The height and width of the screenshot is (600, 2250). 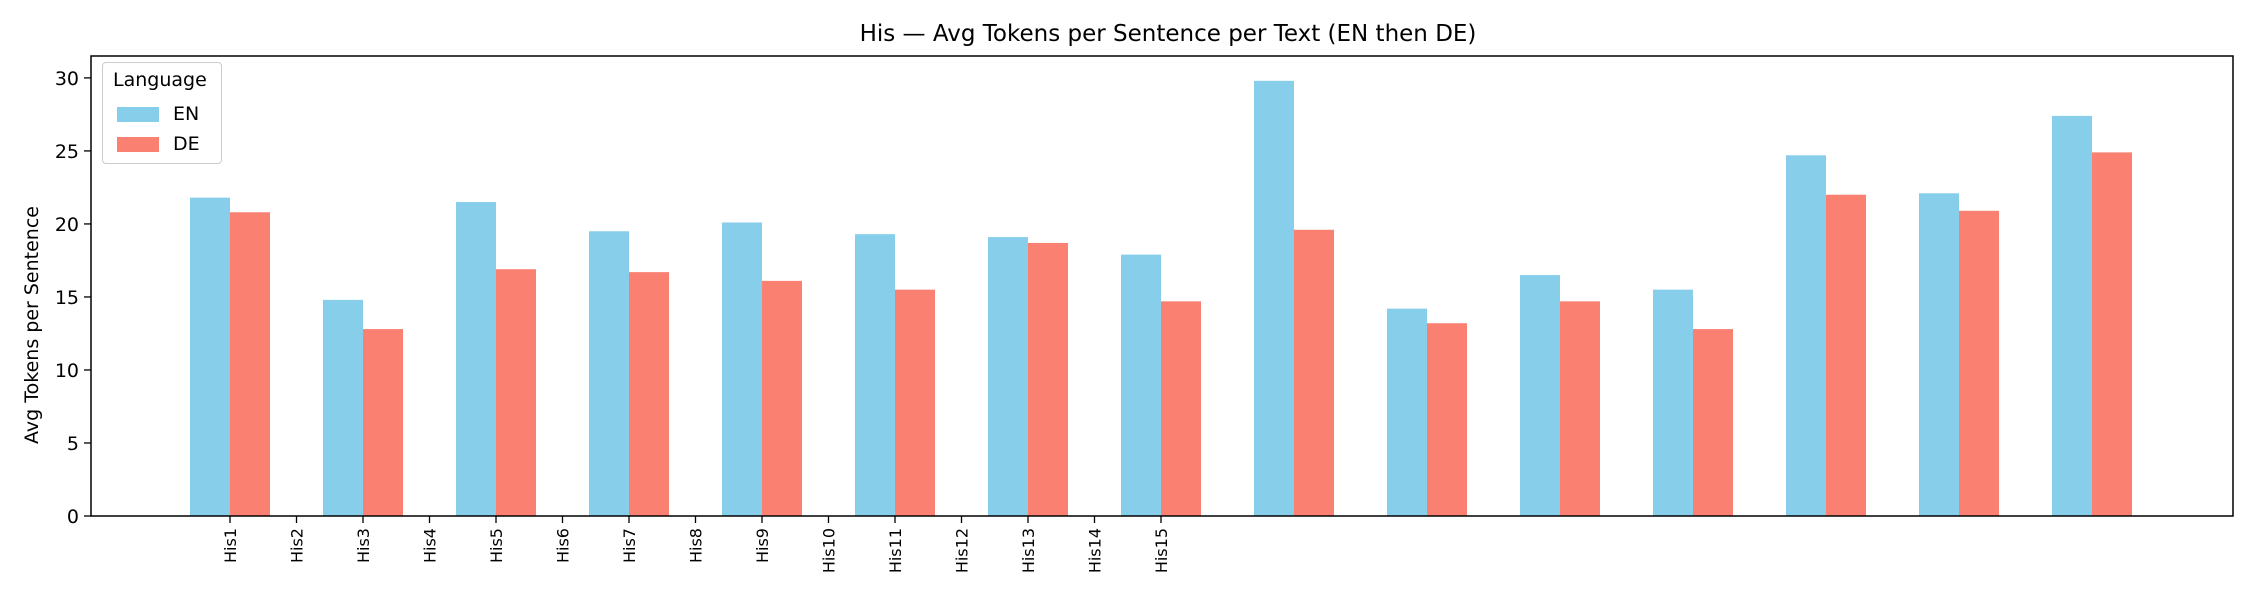 I want to click on x-tick-label: His12, so click(x=962, y=550).